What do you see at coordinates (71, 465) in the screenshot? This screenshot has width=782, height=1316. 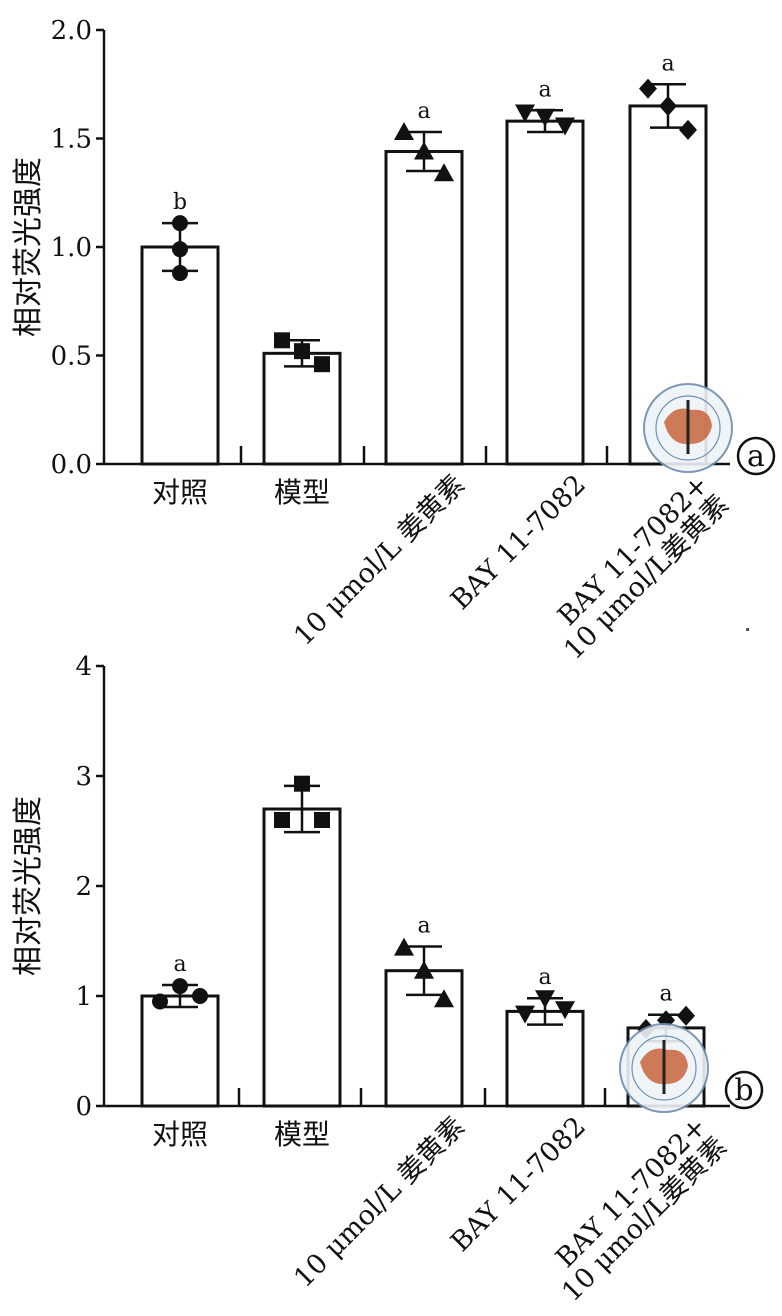 I see `y-tick-label: 0.0` at bounding box center [71, 465].